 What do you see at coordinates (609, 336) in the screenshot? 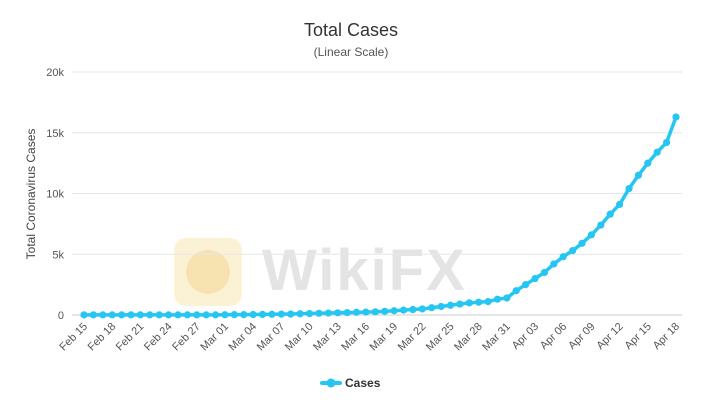
I see `x-tick-label: Apr 12` at bounding box center [609, 336].